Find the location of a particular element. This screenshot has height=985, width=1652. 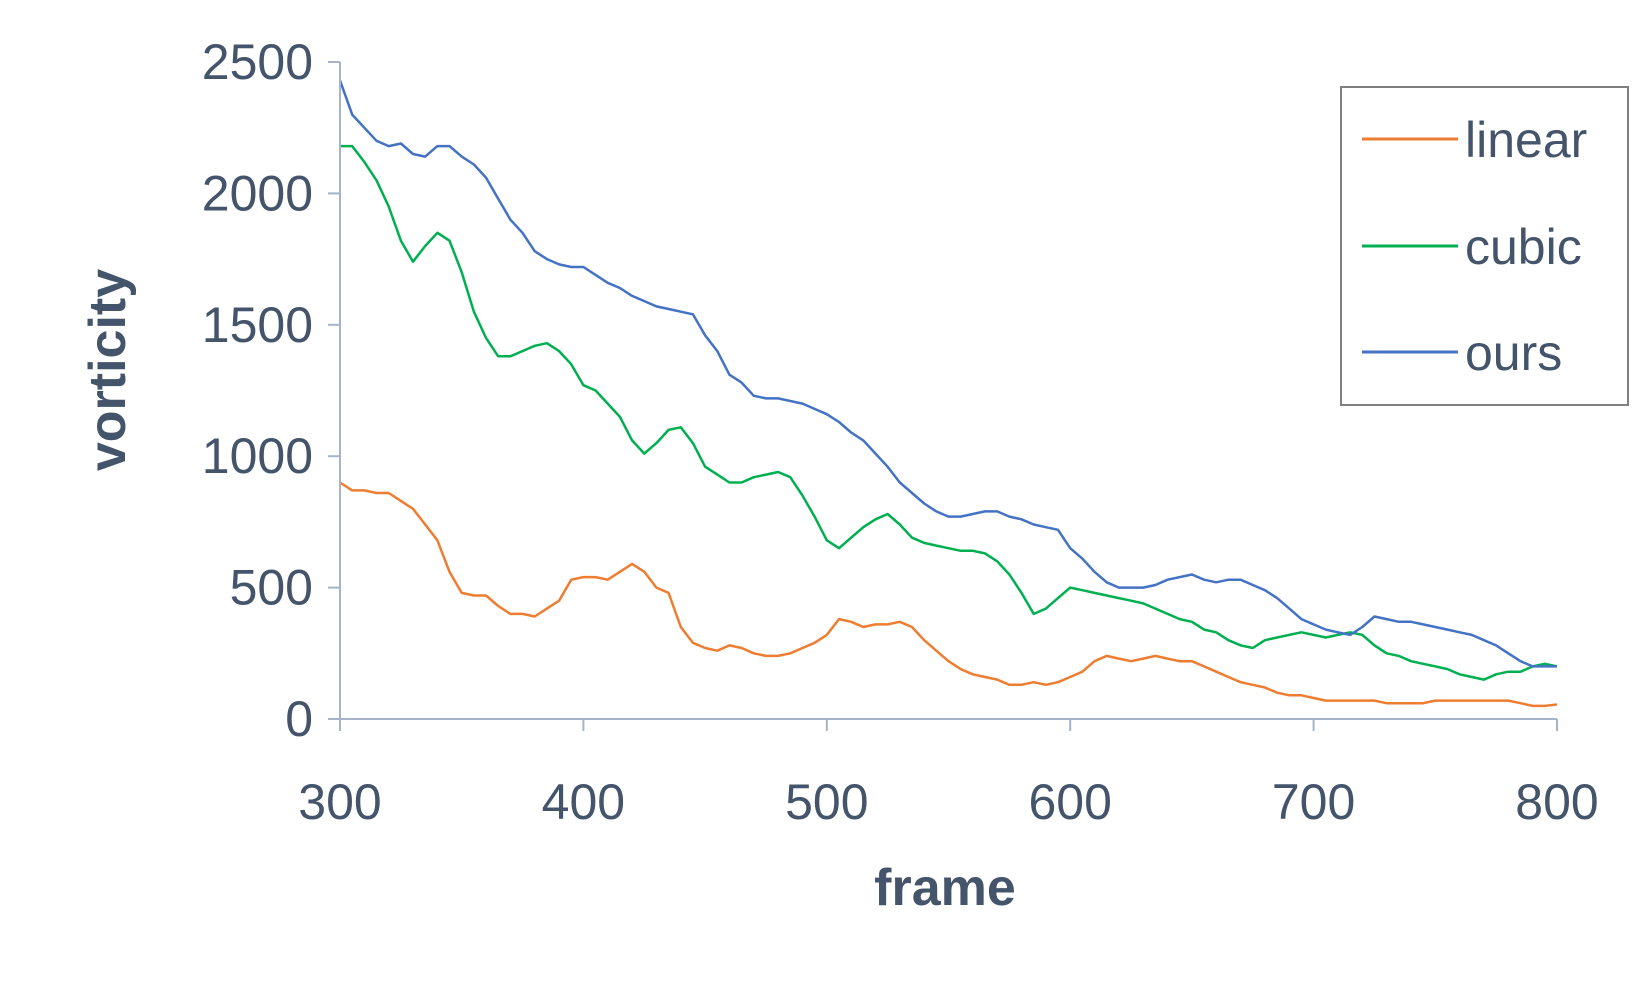

y-tick-label: 500 is located at coordinates (271, 588).